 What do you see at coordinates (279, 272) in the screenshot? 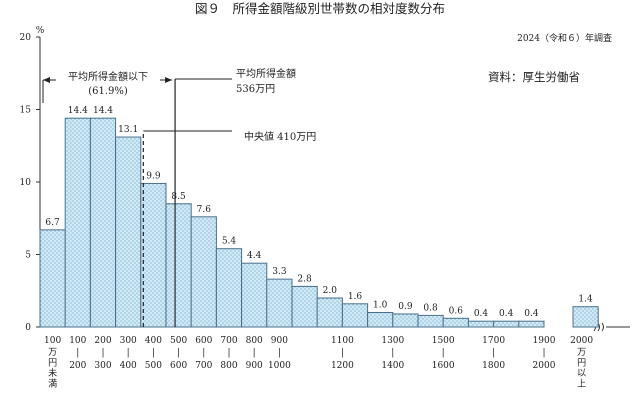
I see `bar-value-label: 3.3` at bounding box center [279, 272].